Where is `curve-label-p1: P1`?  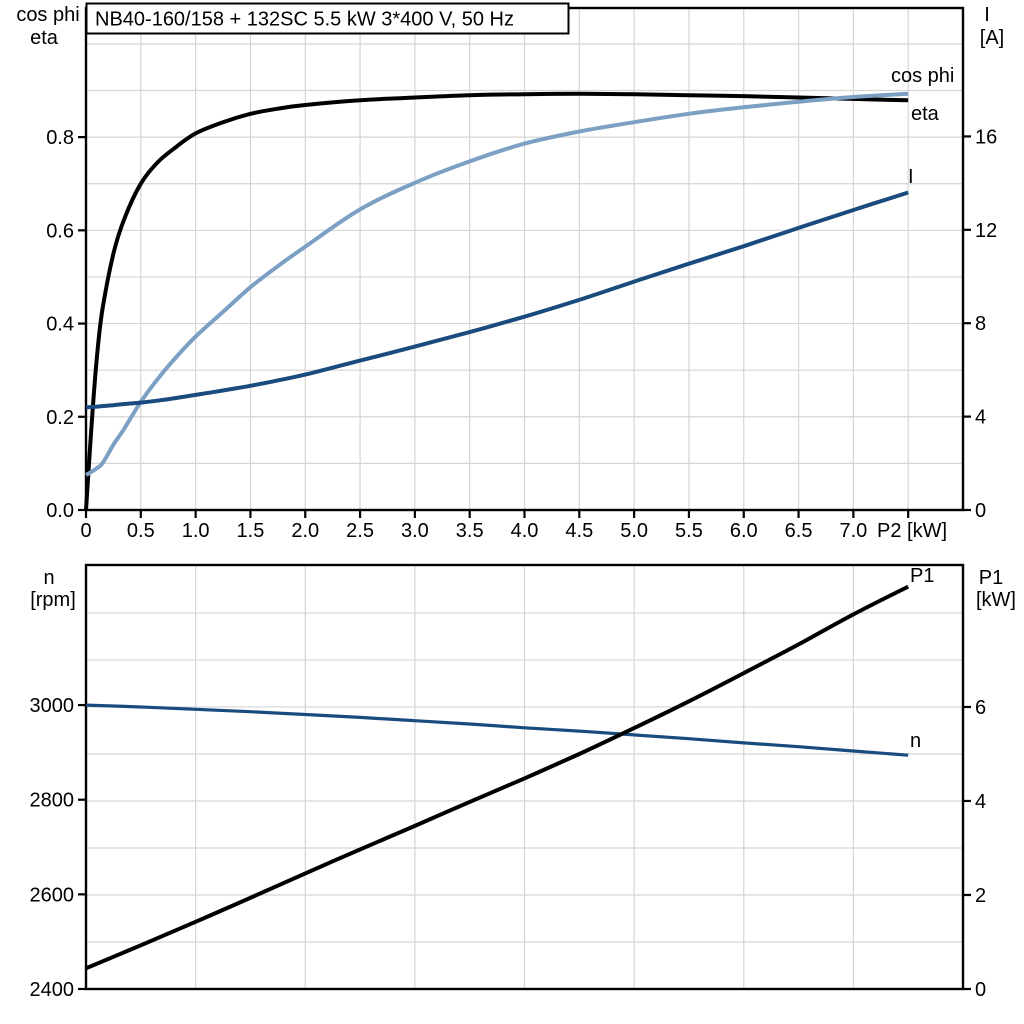
curve-label-p1: P1 is located at coordinates (922, 576).